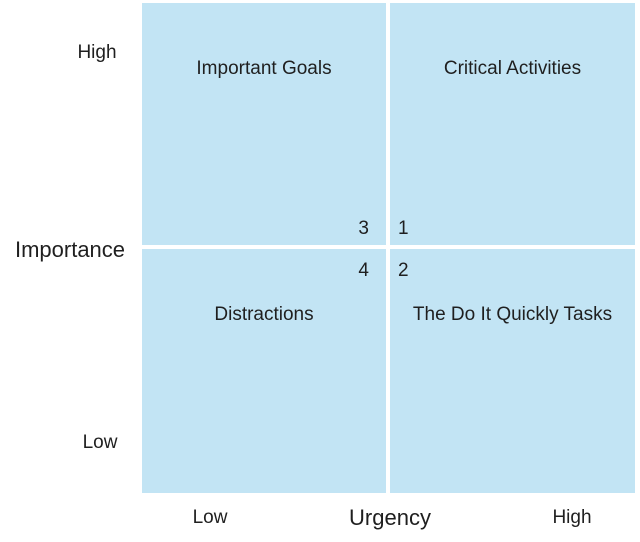 The height and width of the screenshot is (542, 640). Describe the element at coordinates (363, 270) in the screenshot. I see `quadrant-number-4: 4` at that location.